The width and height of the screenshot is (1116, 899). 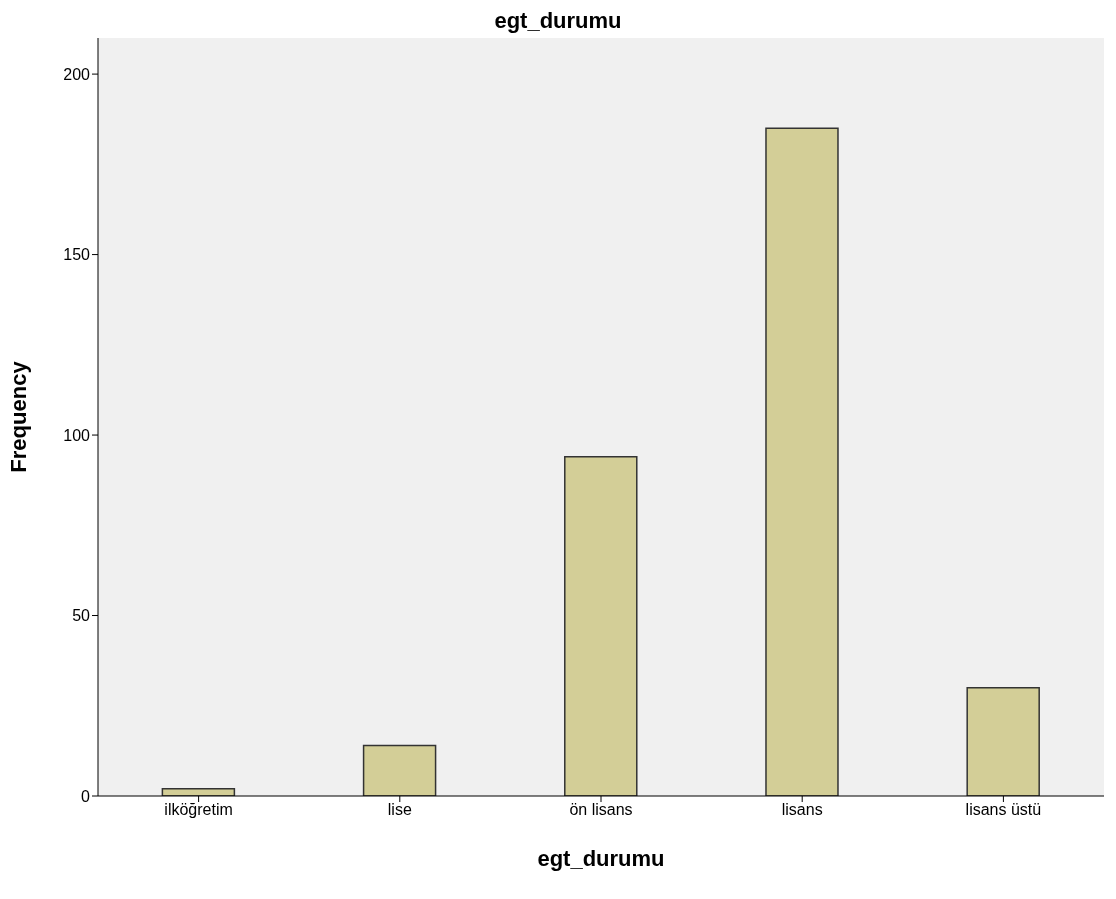 What do you see at coordinates (77, 435) in the screenshot?
I see `y-tick-label: 100` at bounding box center [77, 435].